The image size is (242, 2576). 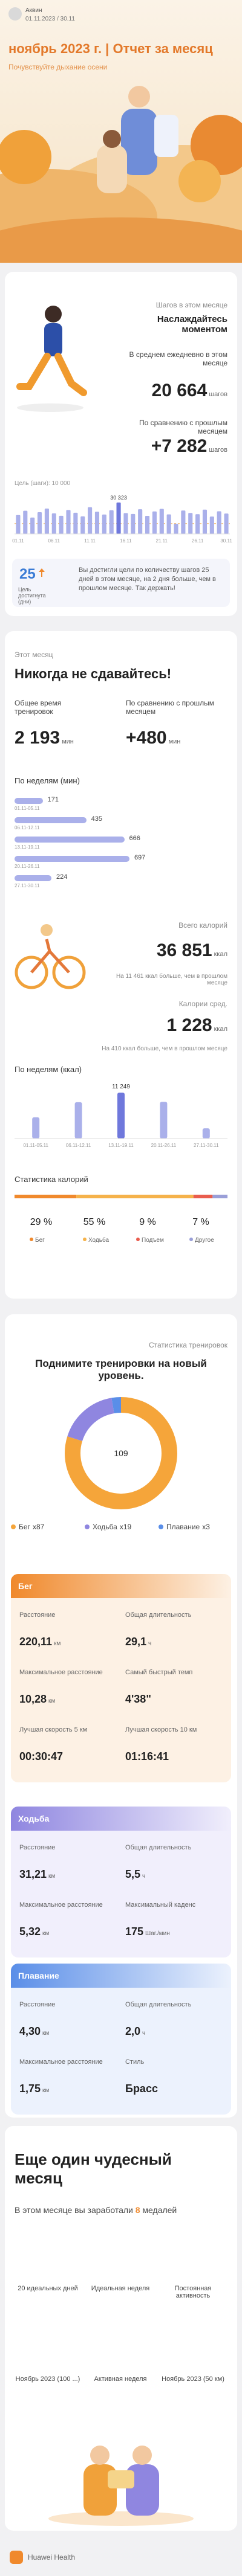 I want to click on stat-value: Брасс, so click(x=141, y=2089).